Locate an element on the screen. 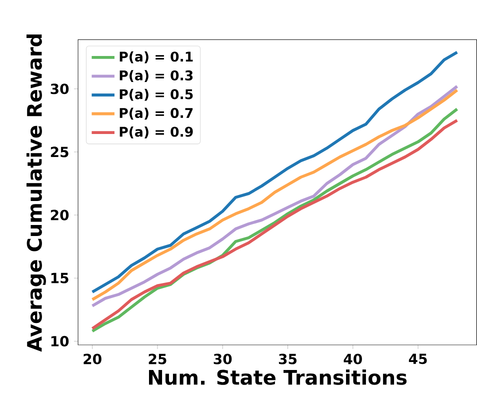  y-tick-label: 15 is located at coordinates (59, 278).